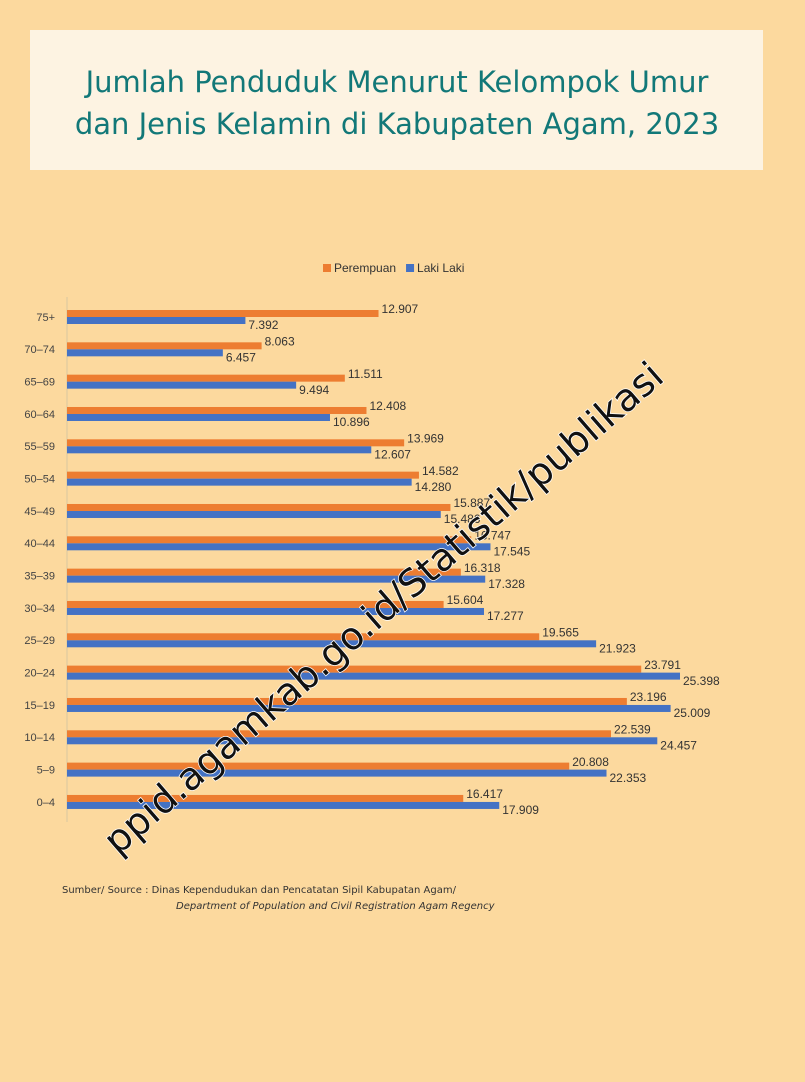 The height and width of the screenshot is (1082, 805). Describe the element at coordinates (648, 697) in the screenshot. I see `data-label: 23.196` at that location.